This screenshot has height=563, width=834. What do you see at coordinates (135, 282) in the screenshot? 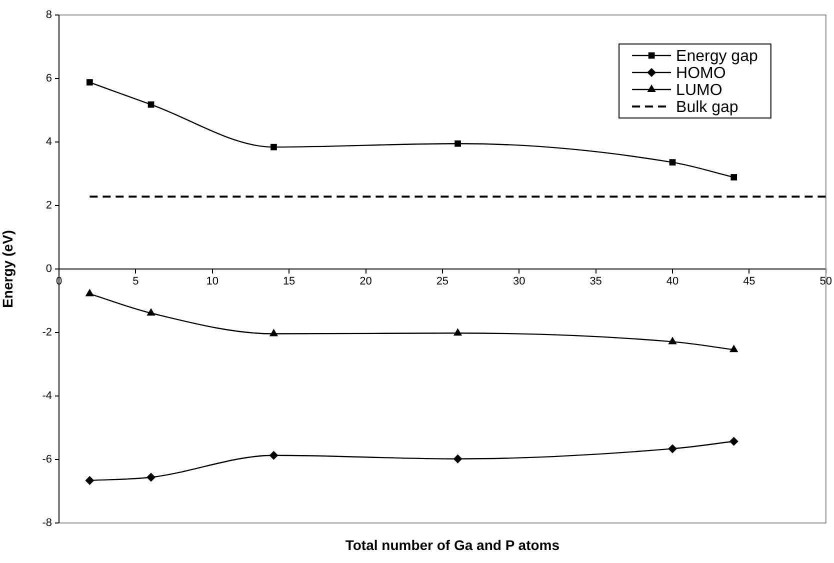
I see `x-tick-label: 5` at bounding box center [135, 282].